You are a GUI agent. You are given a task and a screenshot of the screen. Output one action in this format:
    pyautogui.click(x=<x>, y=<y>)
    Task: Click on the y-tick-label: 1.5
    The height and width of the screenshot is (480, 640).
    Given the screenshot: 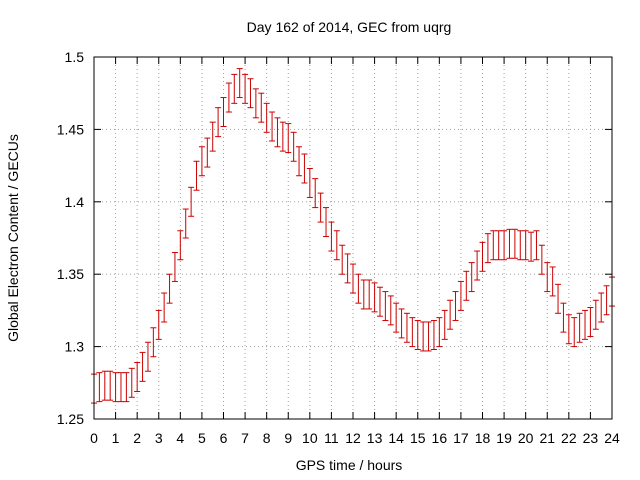 What is the action you would take?
    pyautogui.click(x=75, y=57)
    